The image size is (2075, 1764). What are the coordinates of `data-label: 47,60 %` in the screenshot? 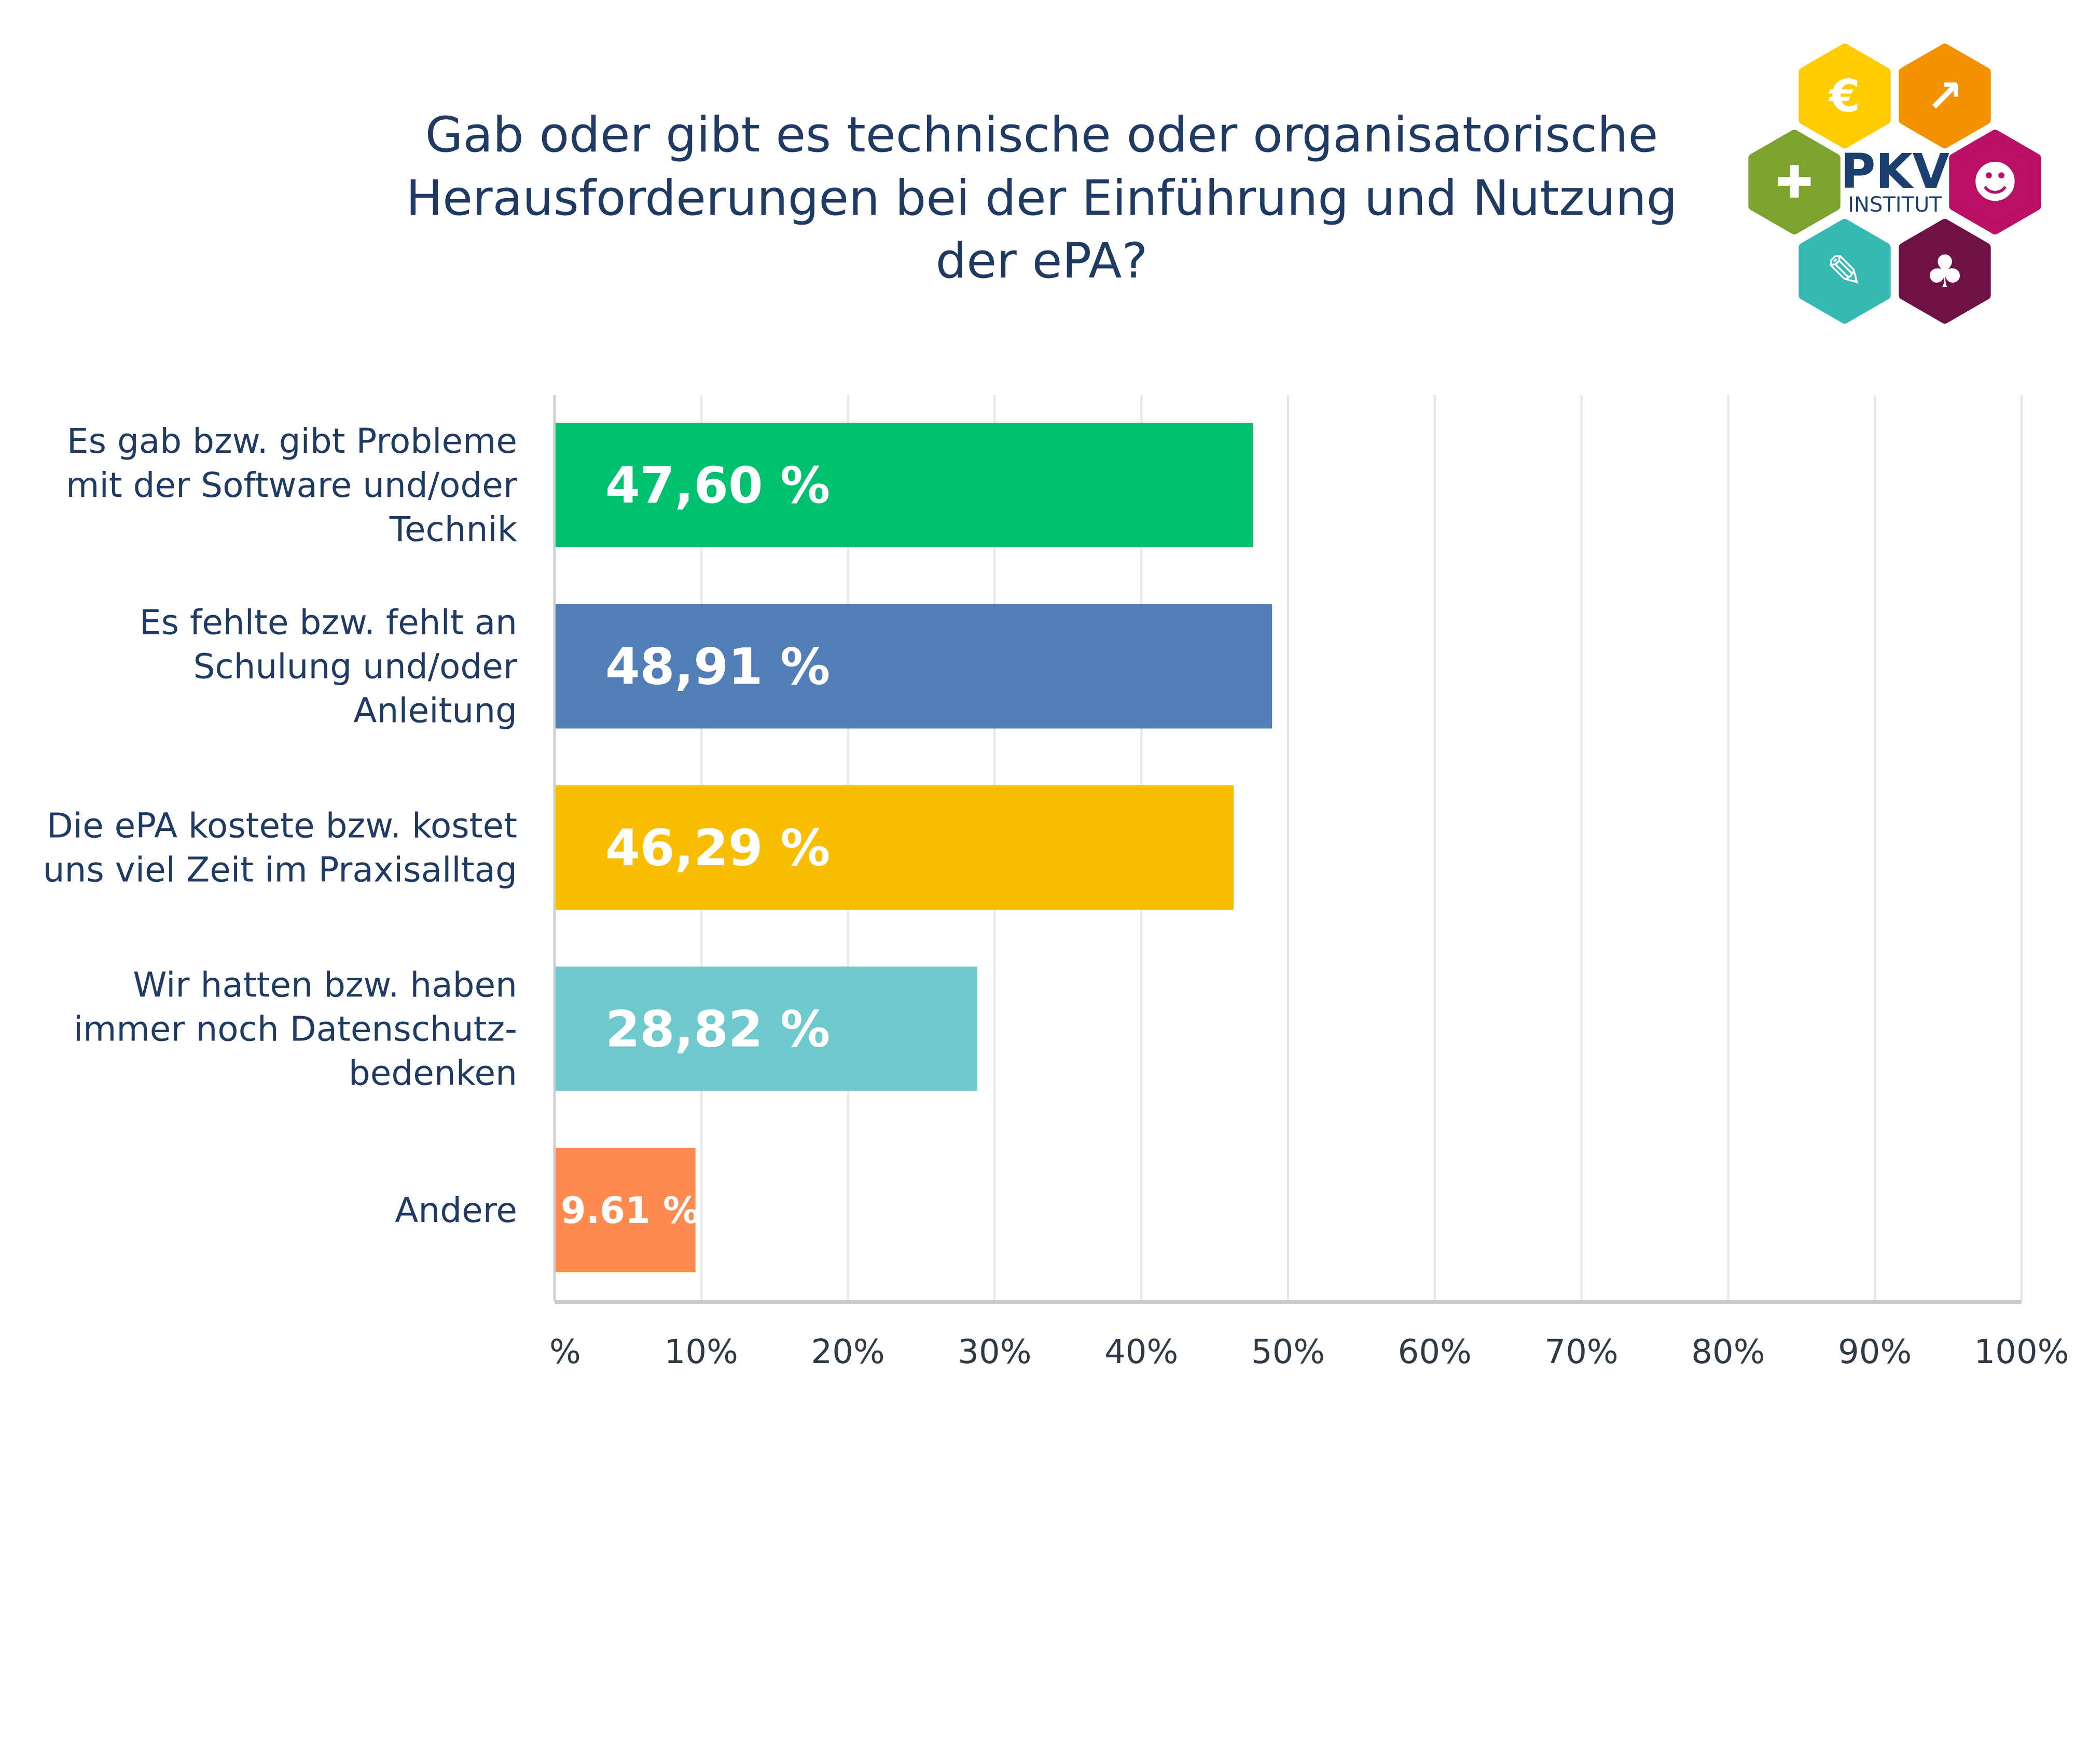 It's located at (718, 485).